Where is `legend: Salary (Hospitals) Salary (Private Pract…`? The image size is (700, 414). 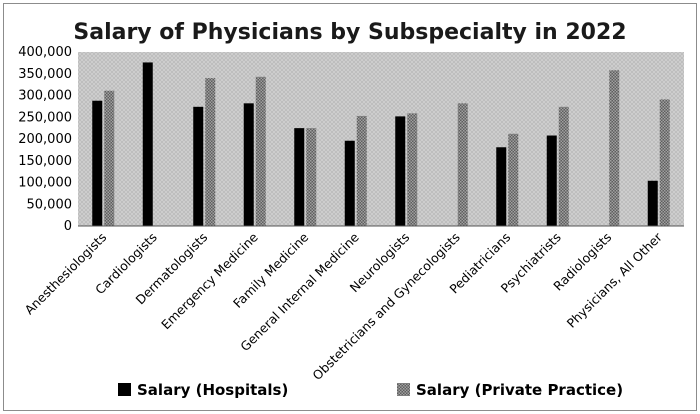
legend: Salary (Hospitals) Salary (Private Pract… is located at coordinates (370, 390).